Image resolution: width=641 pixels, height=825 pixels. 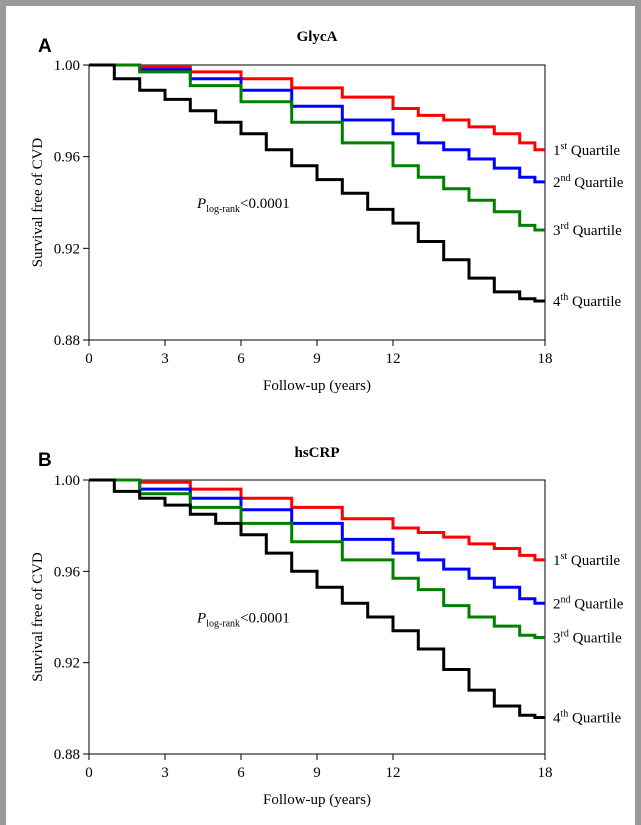 What do you see at coordinates (317, 37) in the screenshot?
I see `chart-title: GlycA` at bounding box center [317, 37].